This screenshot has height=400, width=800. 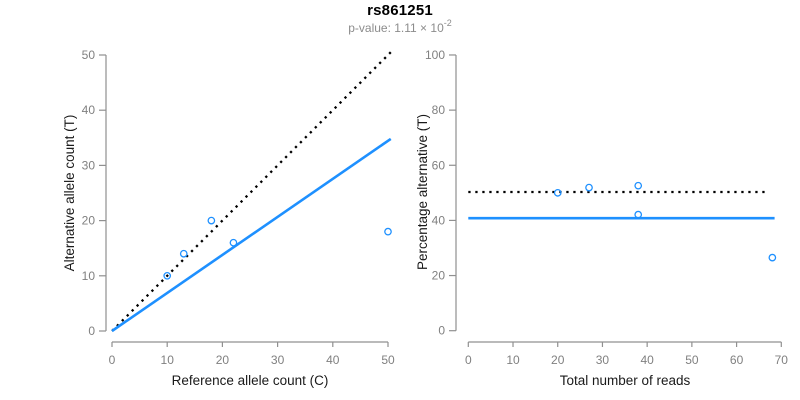 What do you see at coordinates (782, 360) in the screenshot?
I see `x-tick-label: 70` at bounding box center [782, 360].